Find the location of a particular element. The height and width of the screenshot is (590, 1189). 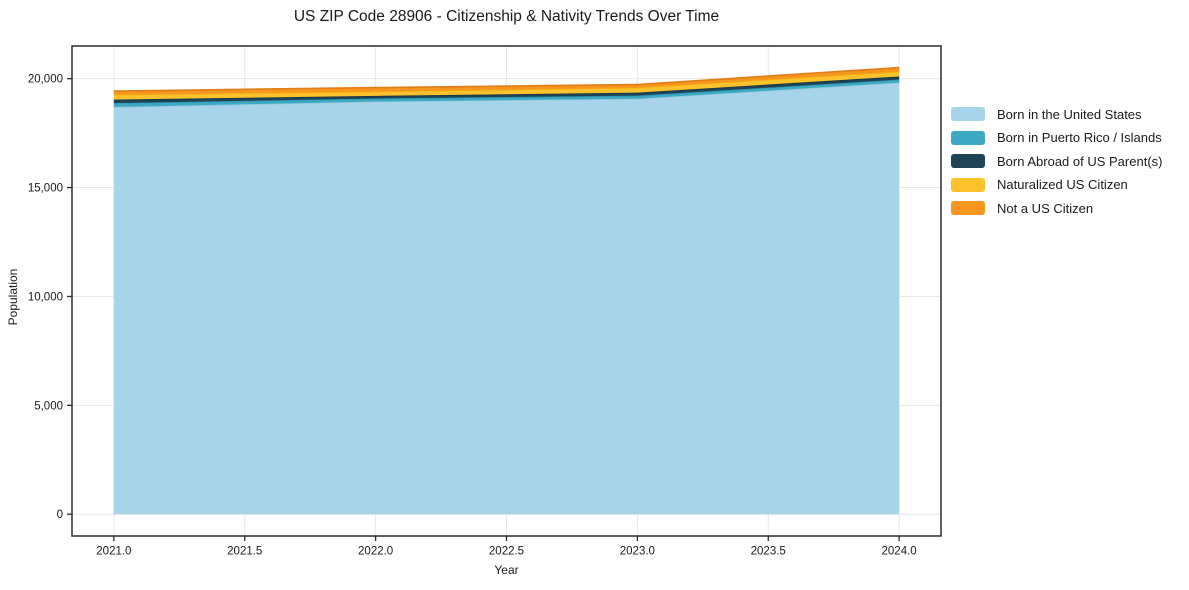

y-tick-label: 0 is located at coordinates (60, 515).